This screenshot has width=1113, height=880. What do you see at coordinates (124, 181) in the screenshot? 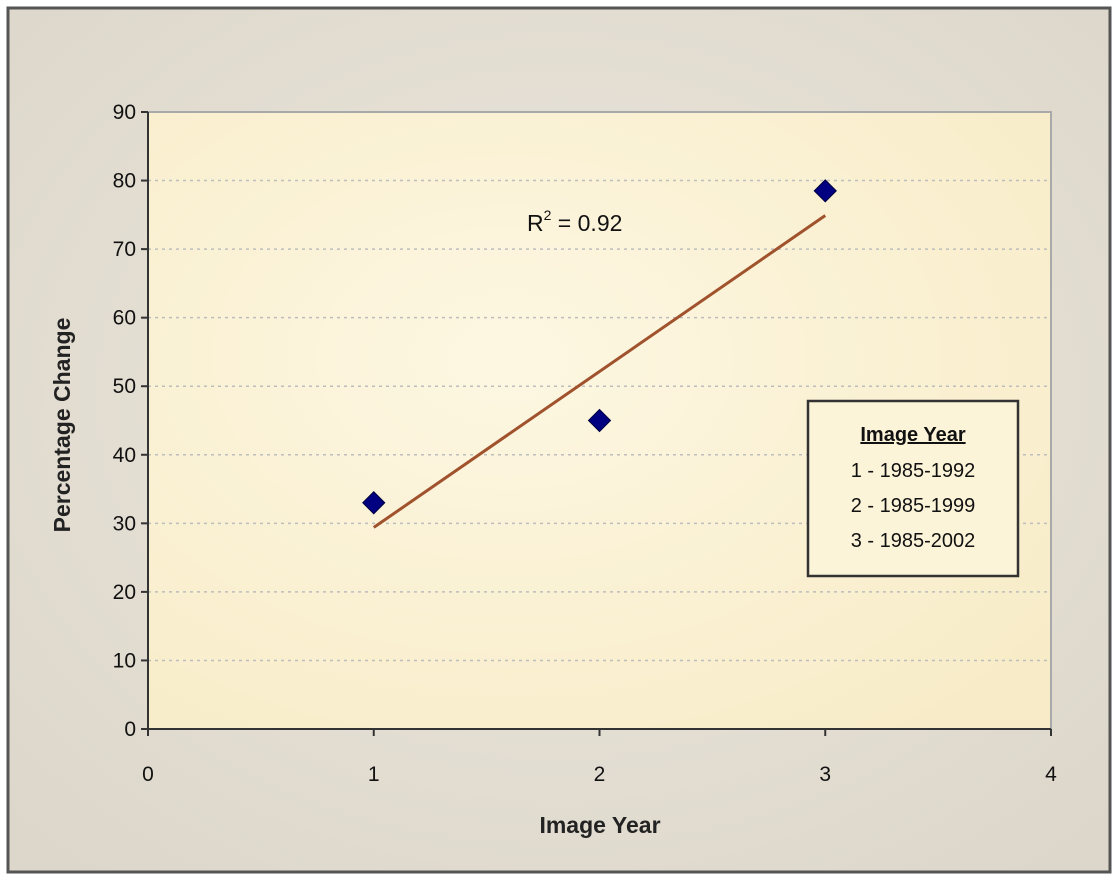
I see `y-tick-label-80: 80` at bounding box center [124, 181].